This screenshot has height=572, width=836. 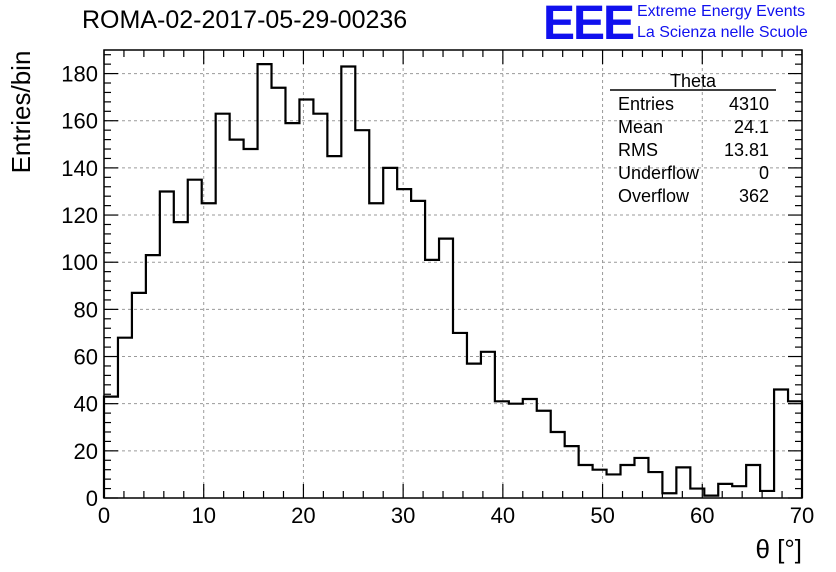 What do you see at coordinates (79, 74) in the screenshot?
I see `y-tick-label: 180` at bounding box center [79, 74].